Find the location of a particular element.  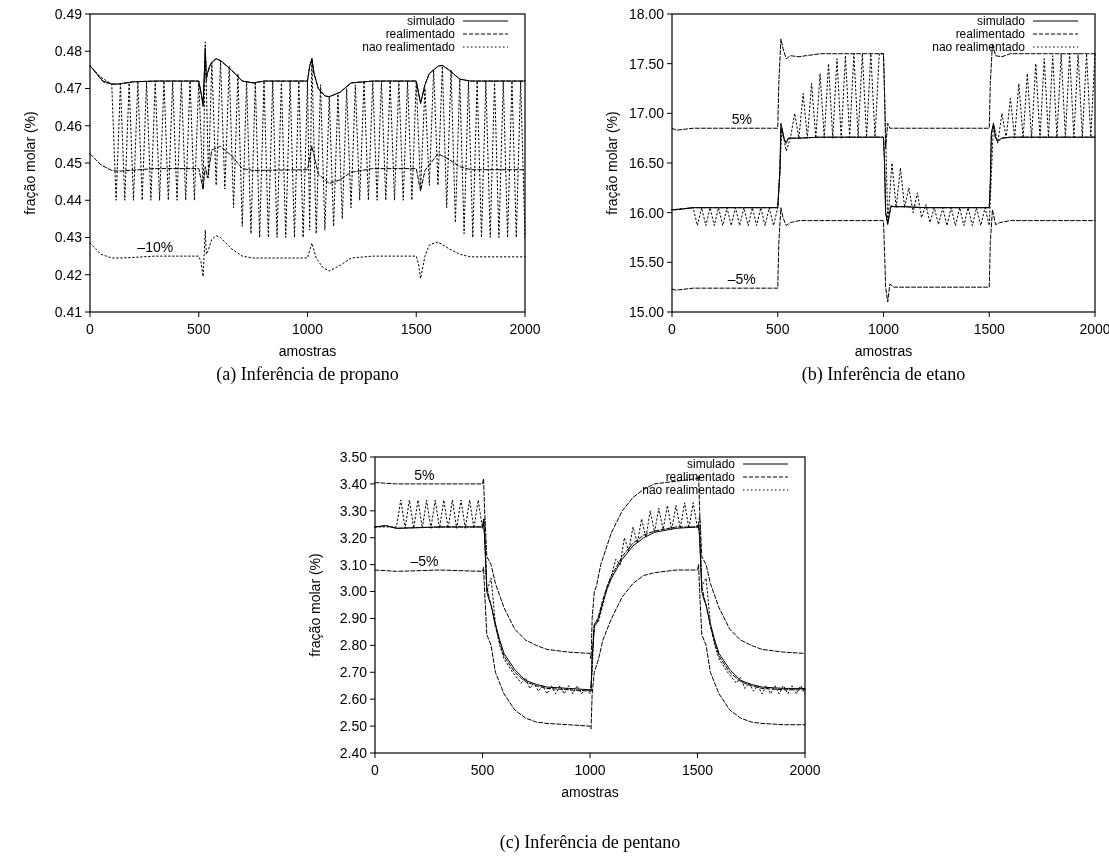

y-tick-label: 16.00 is located at coordinates (646, 212).